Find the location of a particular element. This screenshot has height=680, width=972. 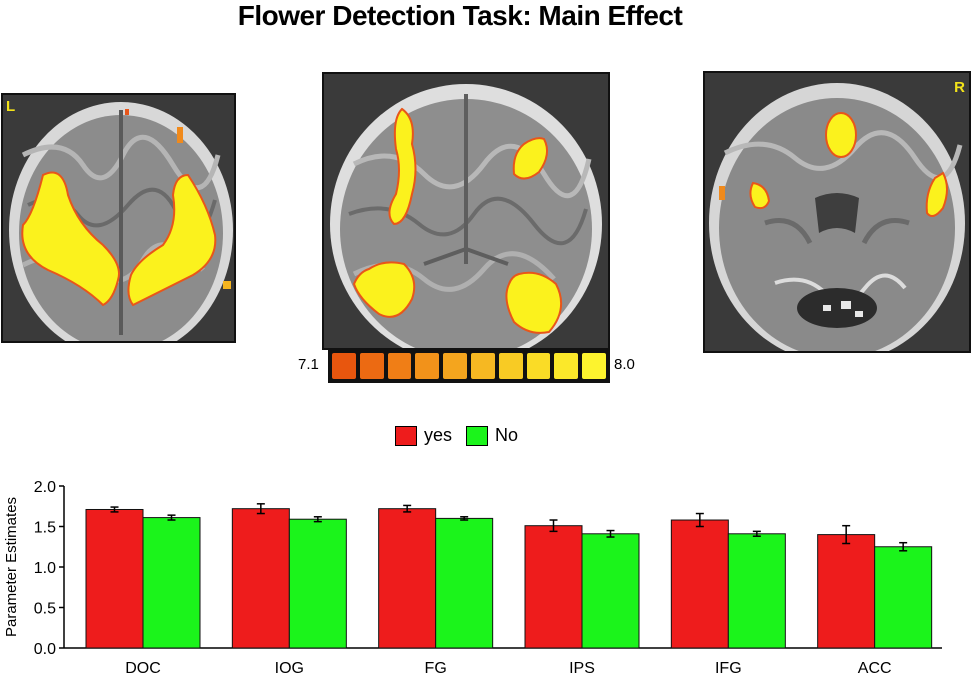

bar-yes-acc is located at coordinates (846, 591).